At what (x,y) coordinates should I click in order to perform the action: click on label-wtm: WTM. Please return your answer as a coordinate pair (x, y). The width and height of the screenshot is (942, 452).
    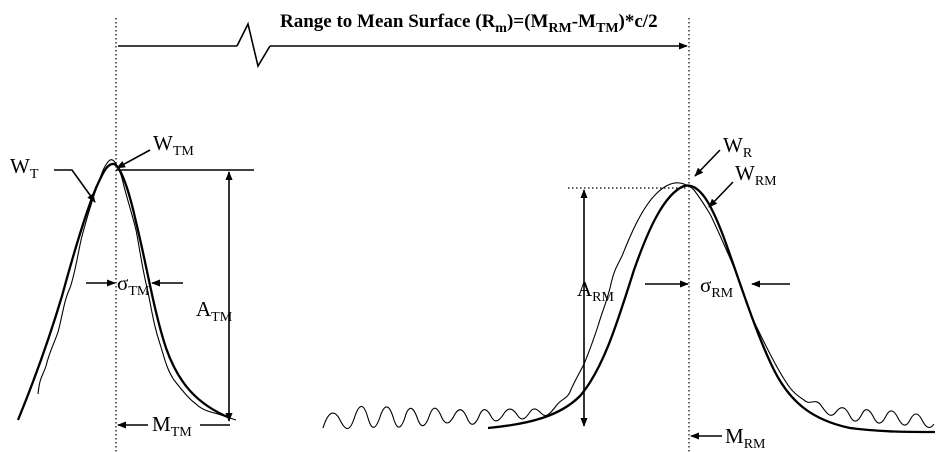
    Looking at the image, I should click on (173, 145).